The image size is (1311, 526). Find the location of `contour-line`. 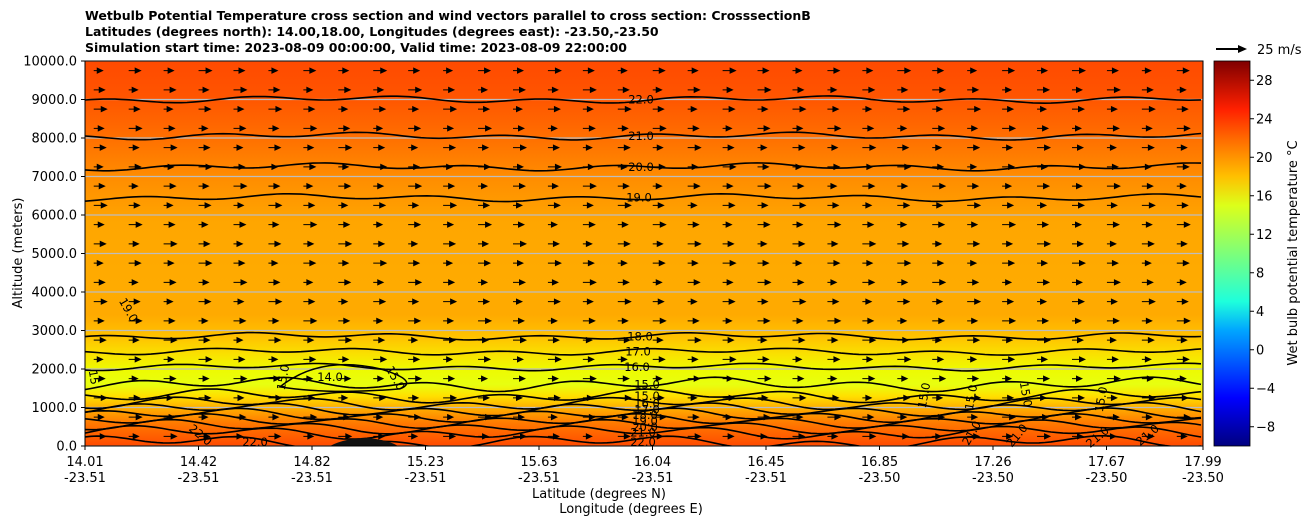

contour-line is located at coordinates (643, 426).